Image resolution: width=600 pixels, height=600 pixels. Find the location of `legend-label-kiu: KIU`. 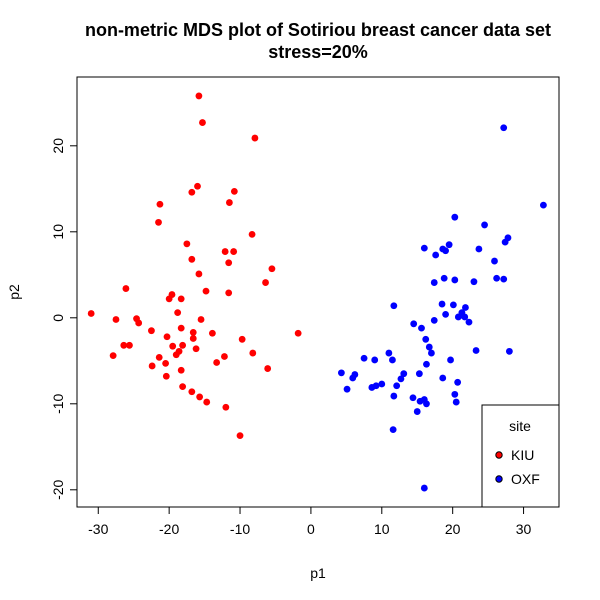

legend-label-kiu: KIU is located at coordinates (522, 455).